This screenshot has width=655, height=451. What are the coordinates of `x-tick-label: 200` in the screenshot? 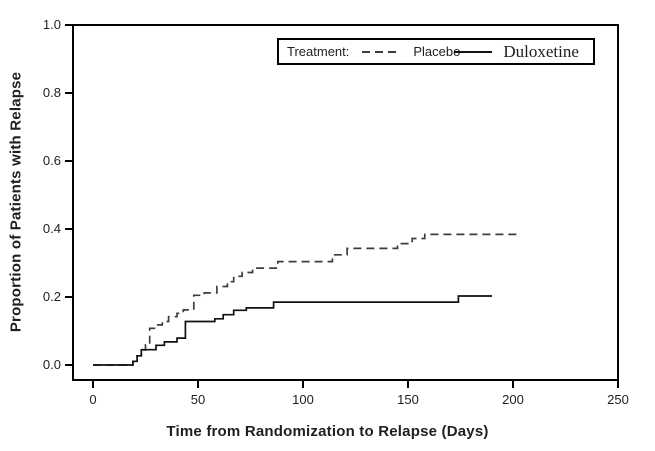 It's located at (513, 399).